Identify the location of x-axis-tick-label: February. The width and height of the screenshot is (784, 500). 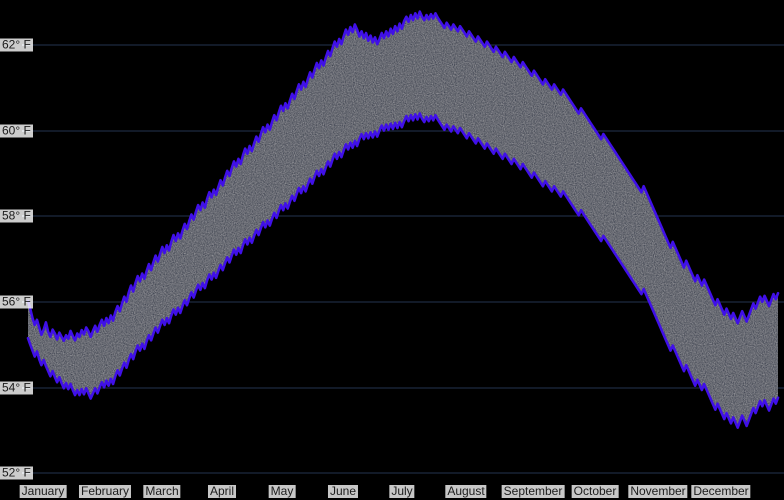
(105, 491).